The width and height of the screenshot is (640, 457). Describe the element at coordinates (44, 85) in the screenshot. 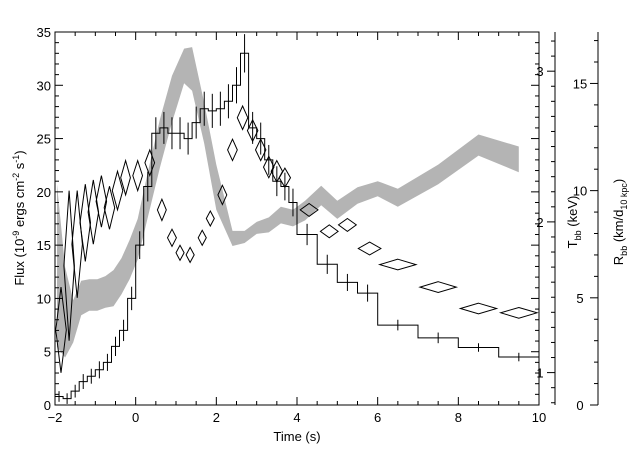

I see `flux-tick-label: 30` at that location.